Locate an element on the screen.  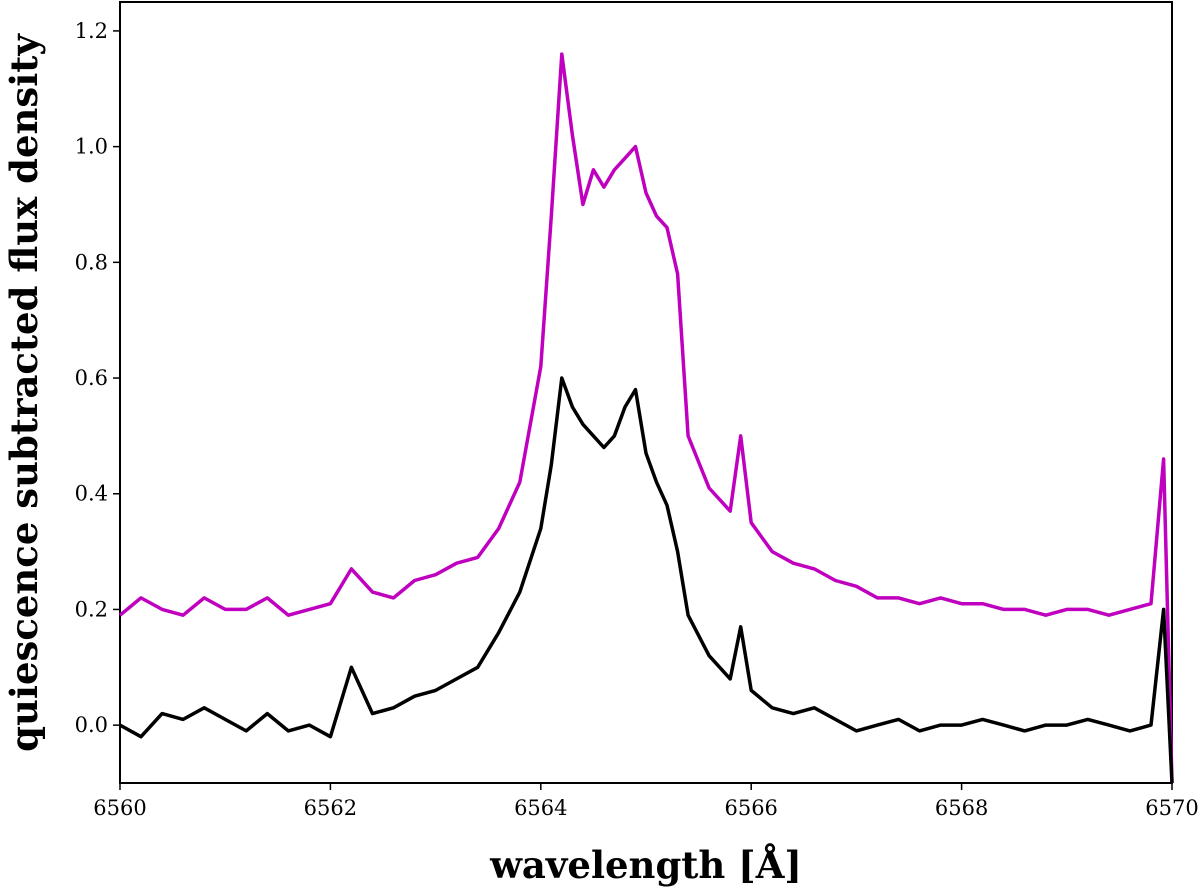
y-tick-label: 0.6 is located at coordinates (91, 378).